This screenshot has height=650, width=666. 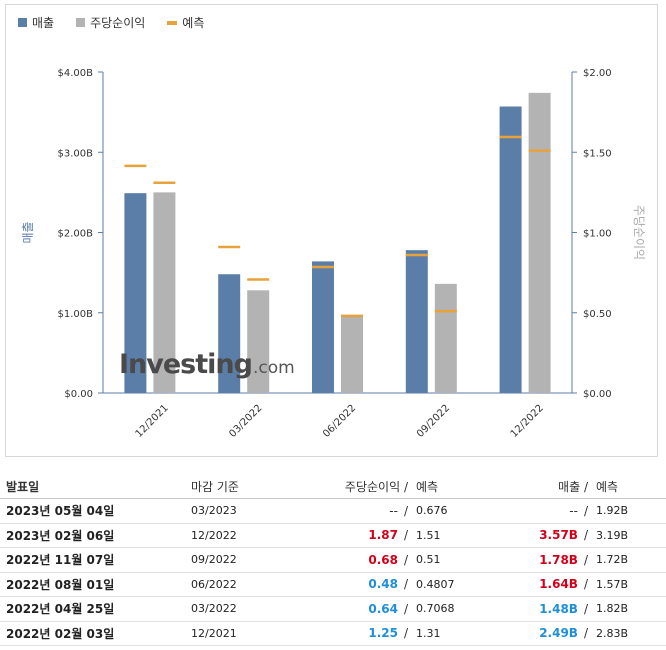 I want to click on row-revenue-value: 1.48B, so click(x=558, y=608).